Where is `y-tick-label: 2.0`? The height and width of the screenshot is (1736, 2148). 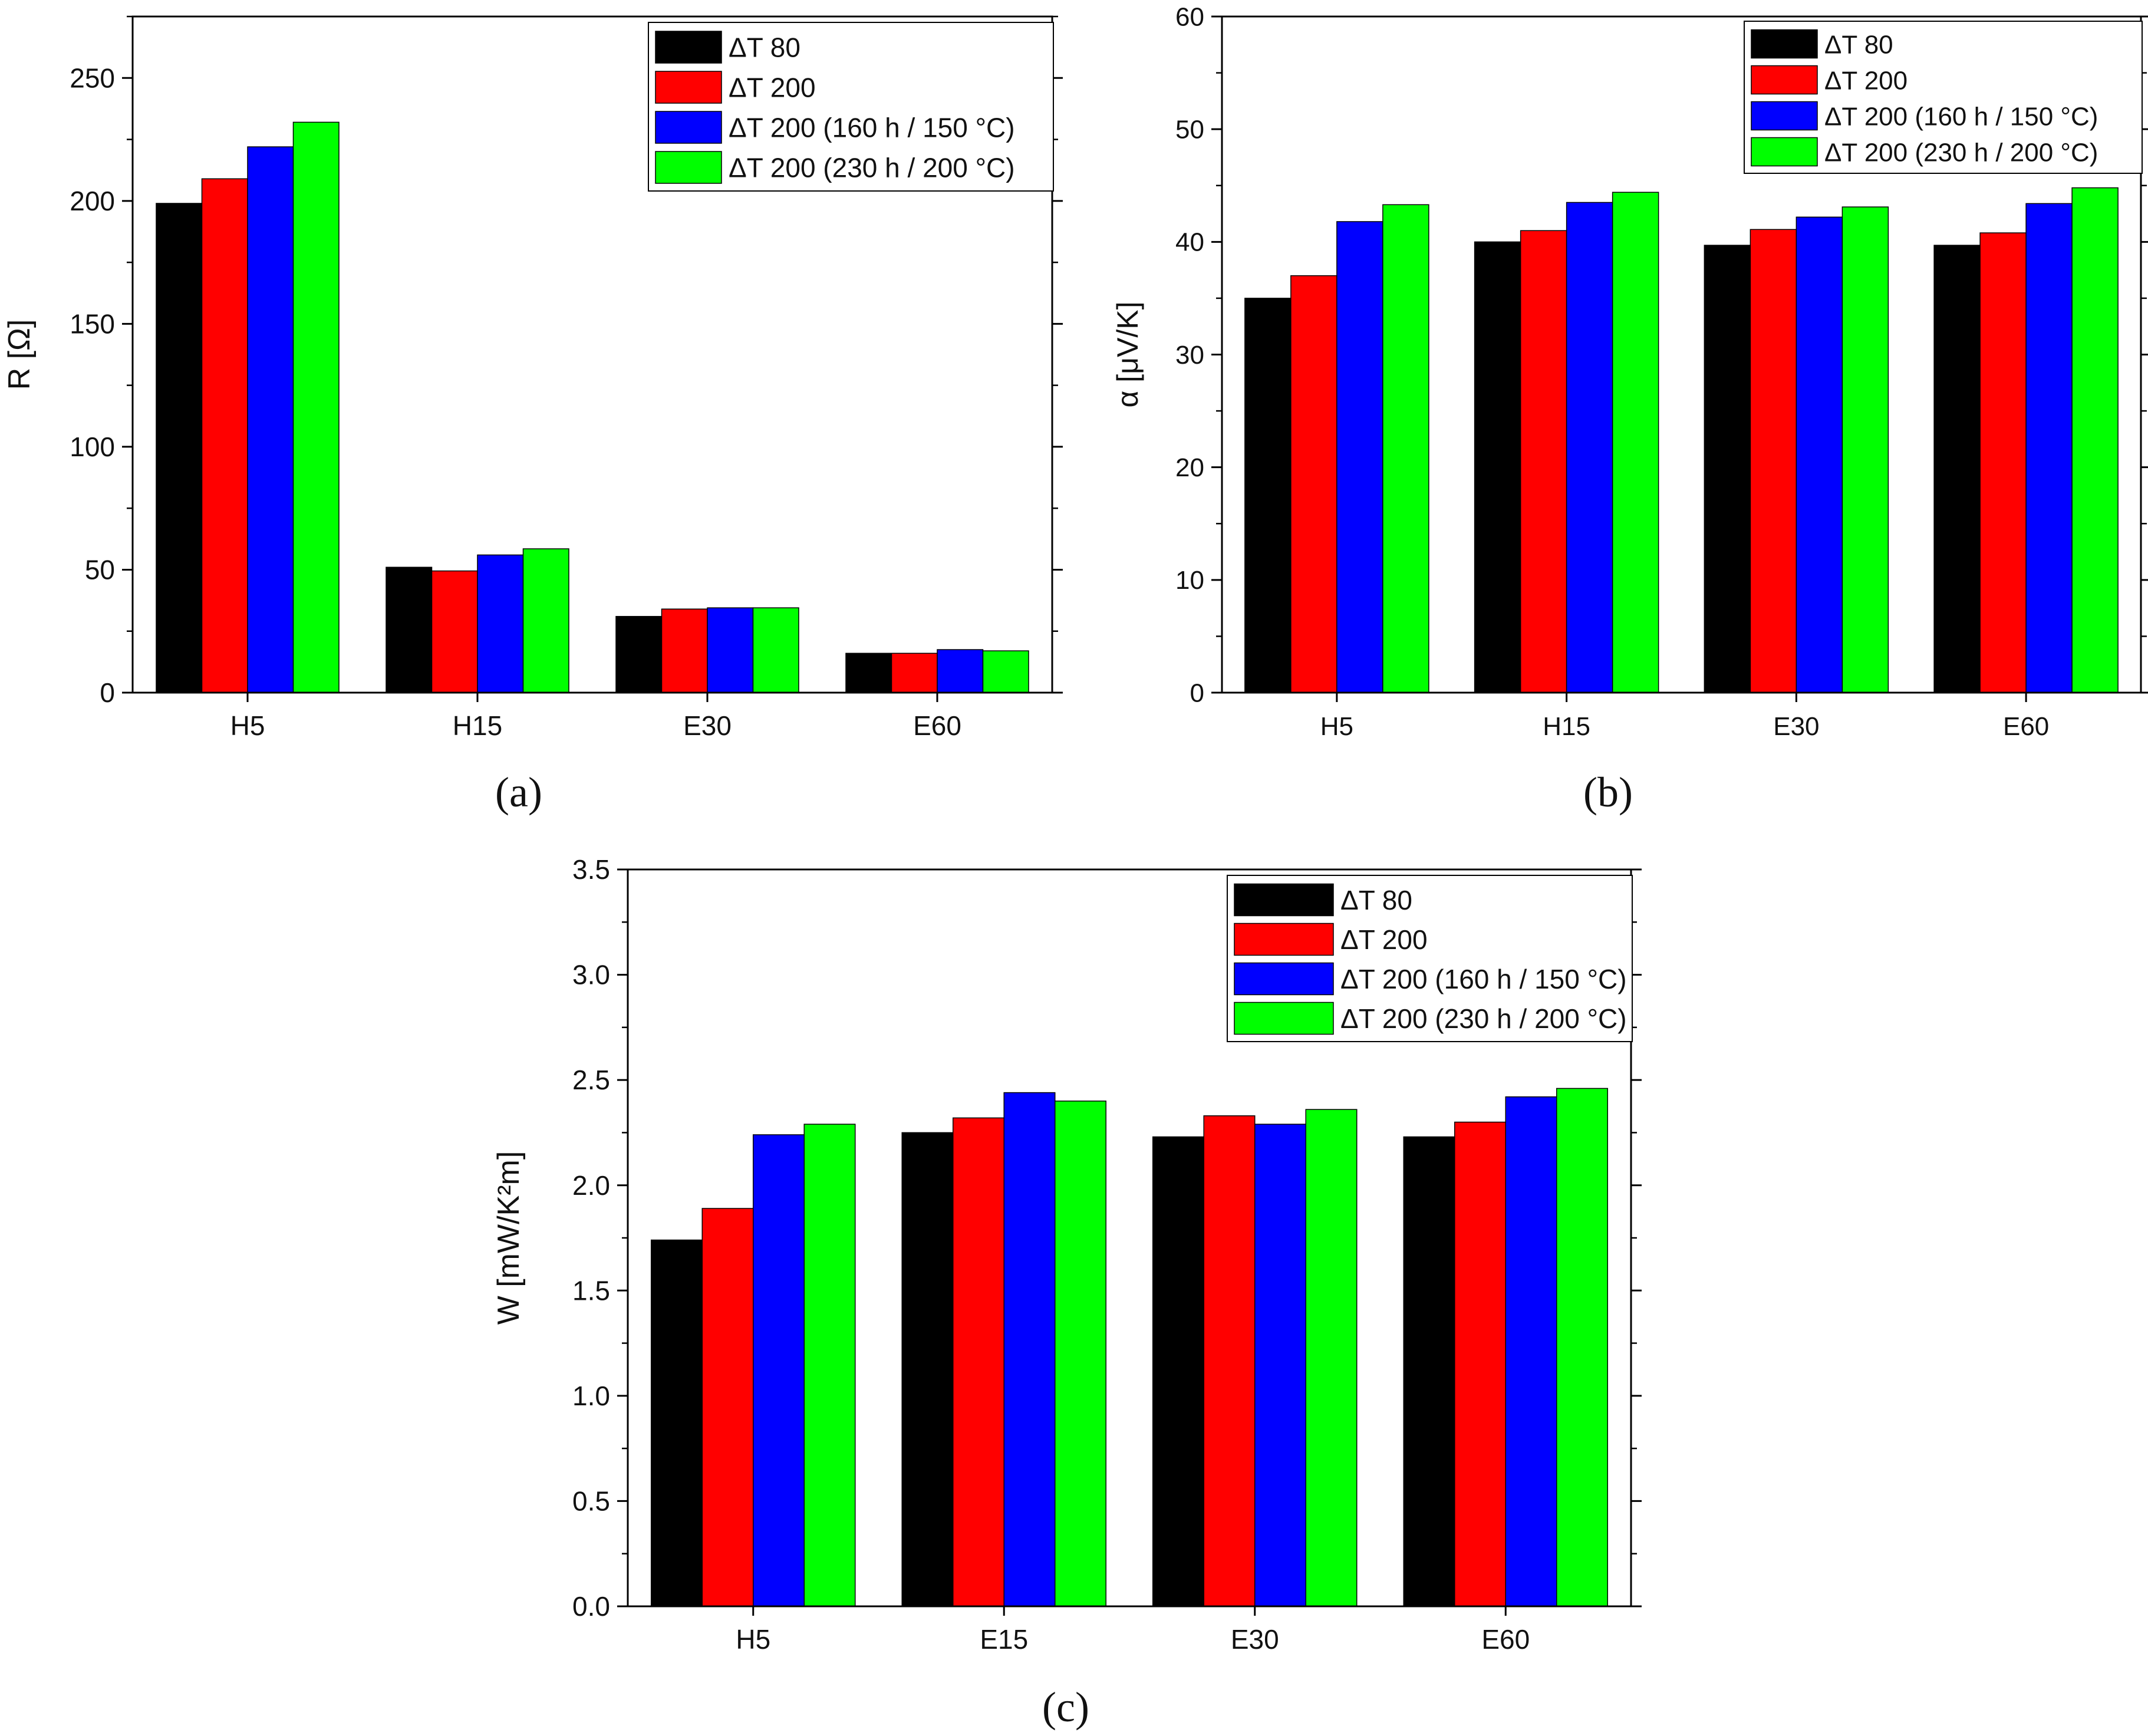 y-tick-label: 2.0 is located at coordinates (591, 1185).